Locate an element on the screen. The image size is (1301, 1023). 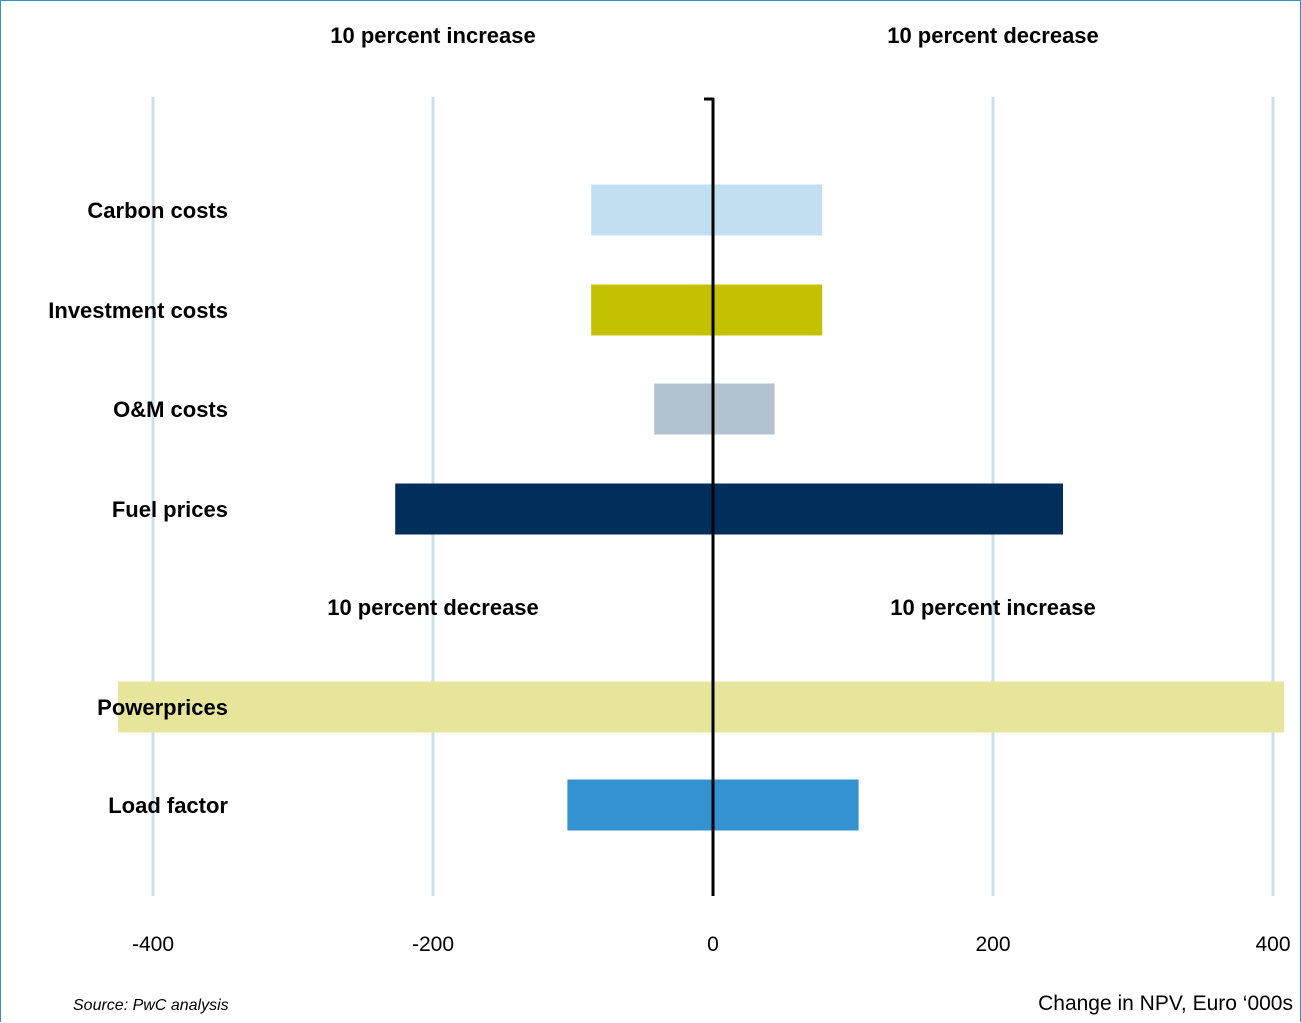
section-1-left-label: 10 percent increase is located at coordinates (432, 35).